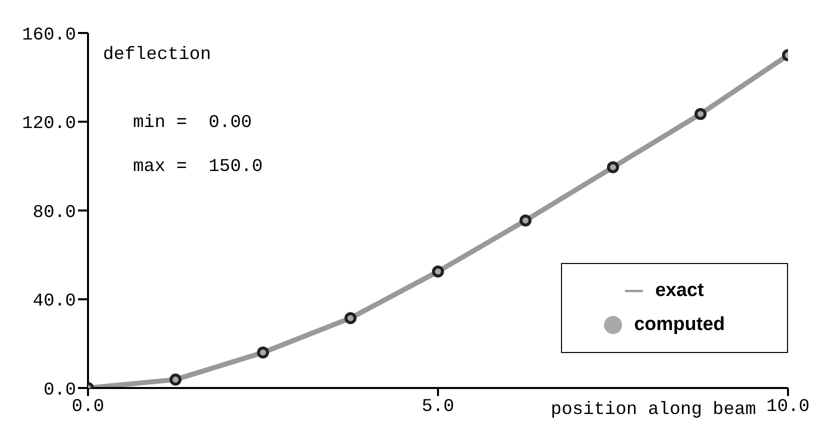 This screenshot has width=825, height=446. What do you see at coordinates (679, 290) in the screenshot?
I see `legend-label: exact` at bounding box center [679, 290].